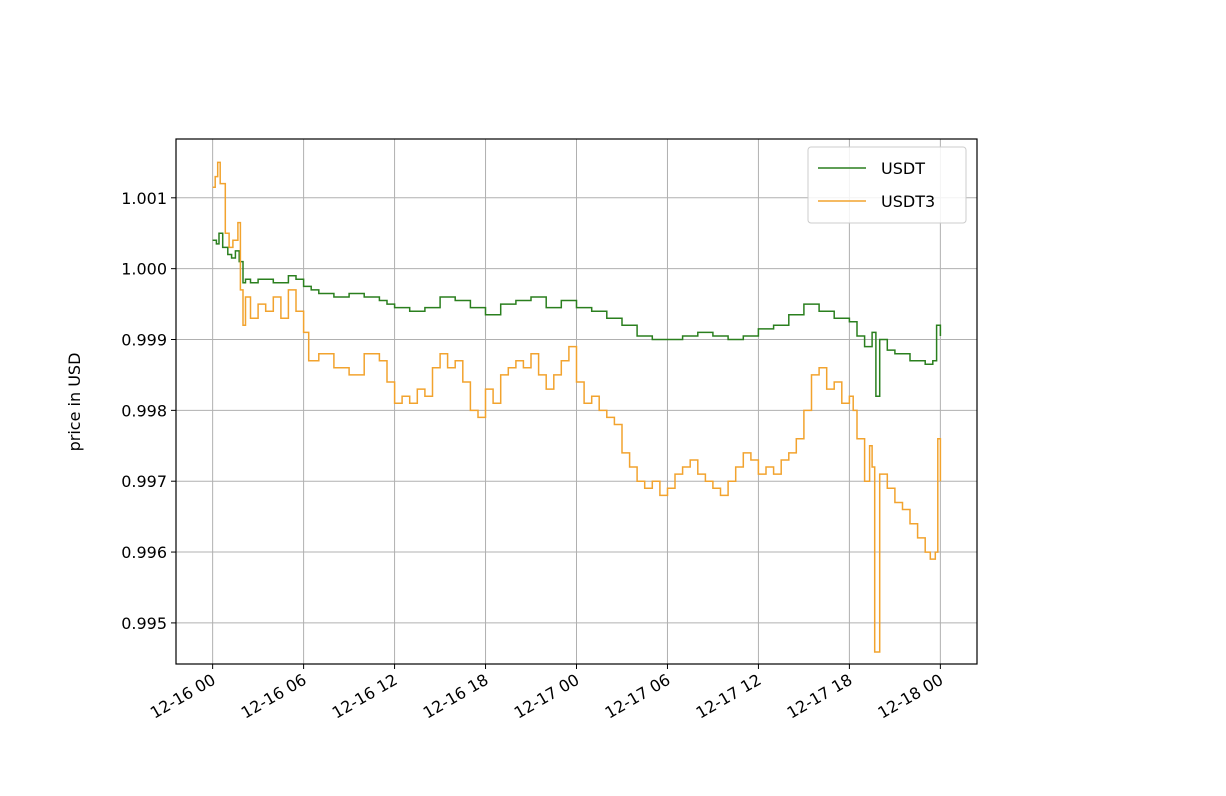 This screenshot has height=796, width=1226. Describe the element at coordinates (577, 314) in the screenshot. I see `series-line-usdt` at that location.